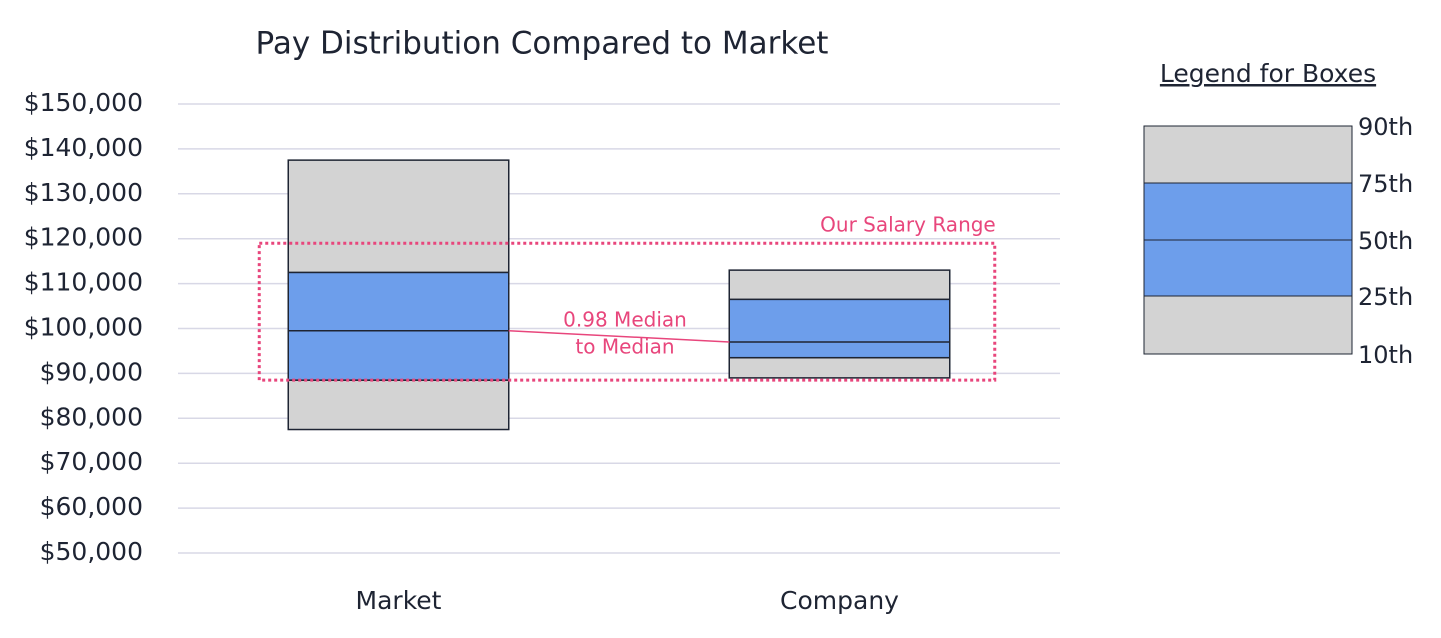  Describe the element at coordinates (908, 225) in the screenshot. I see `salary-range-label: Our Salary Range` at that location.